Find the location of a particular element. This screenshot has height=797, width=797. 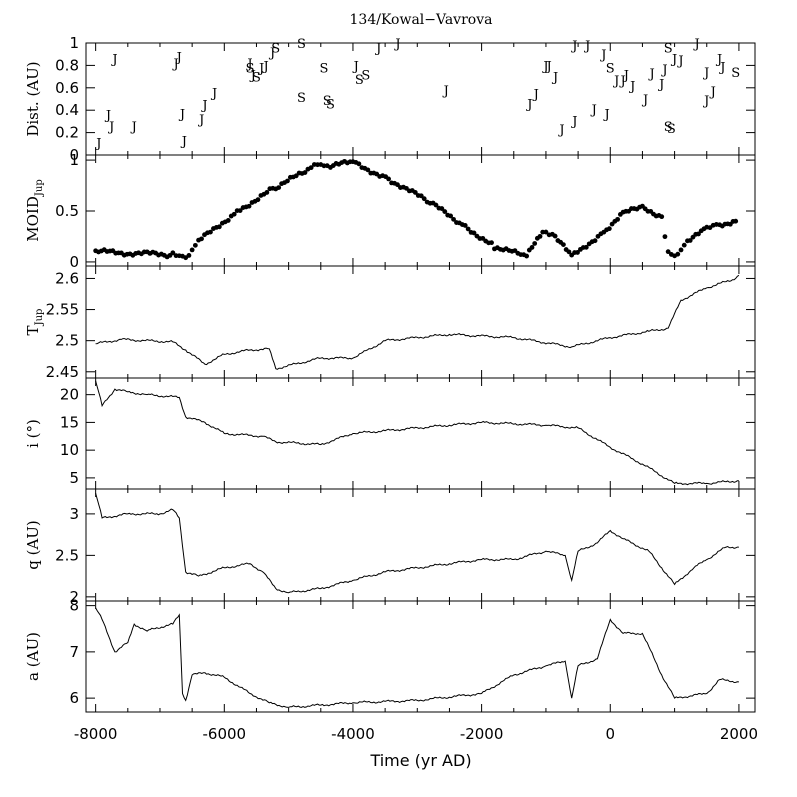

ylabel-q: q (AU) is located at coordinates (33, 545).